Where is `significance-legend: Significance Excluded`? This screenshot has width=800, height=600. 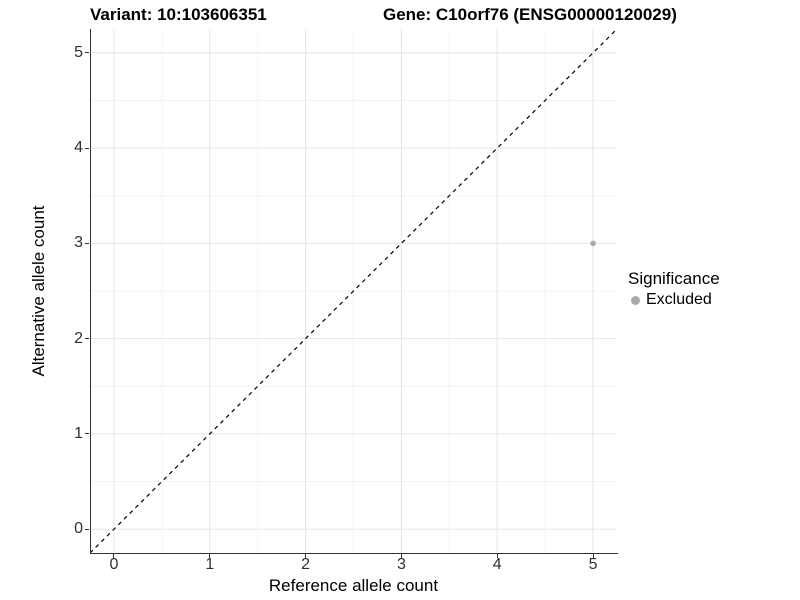 significance-legend: Significance Excluded is located at coordinates (674, 289).